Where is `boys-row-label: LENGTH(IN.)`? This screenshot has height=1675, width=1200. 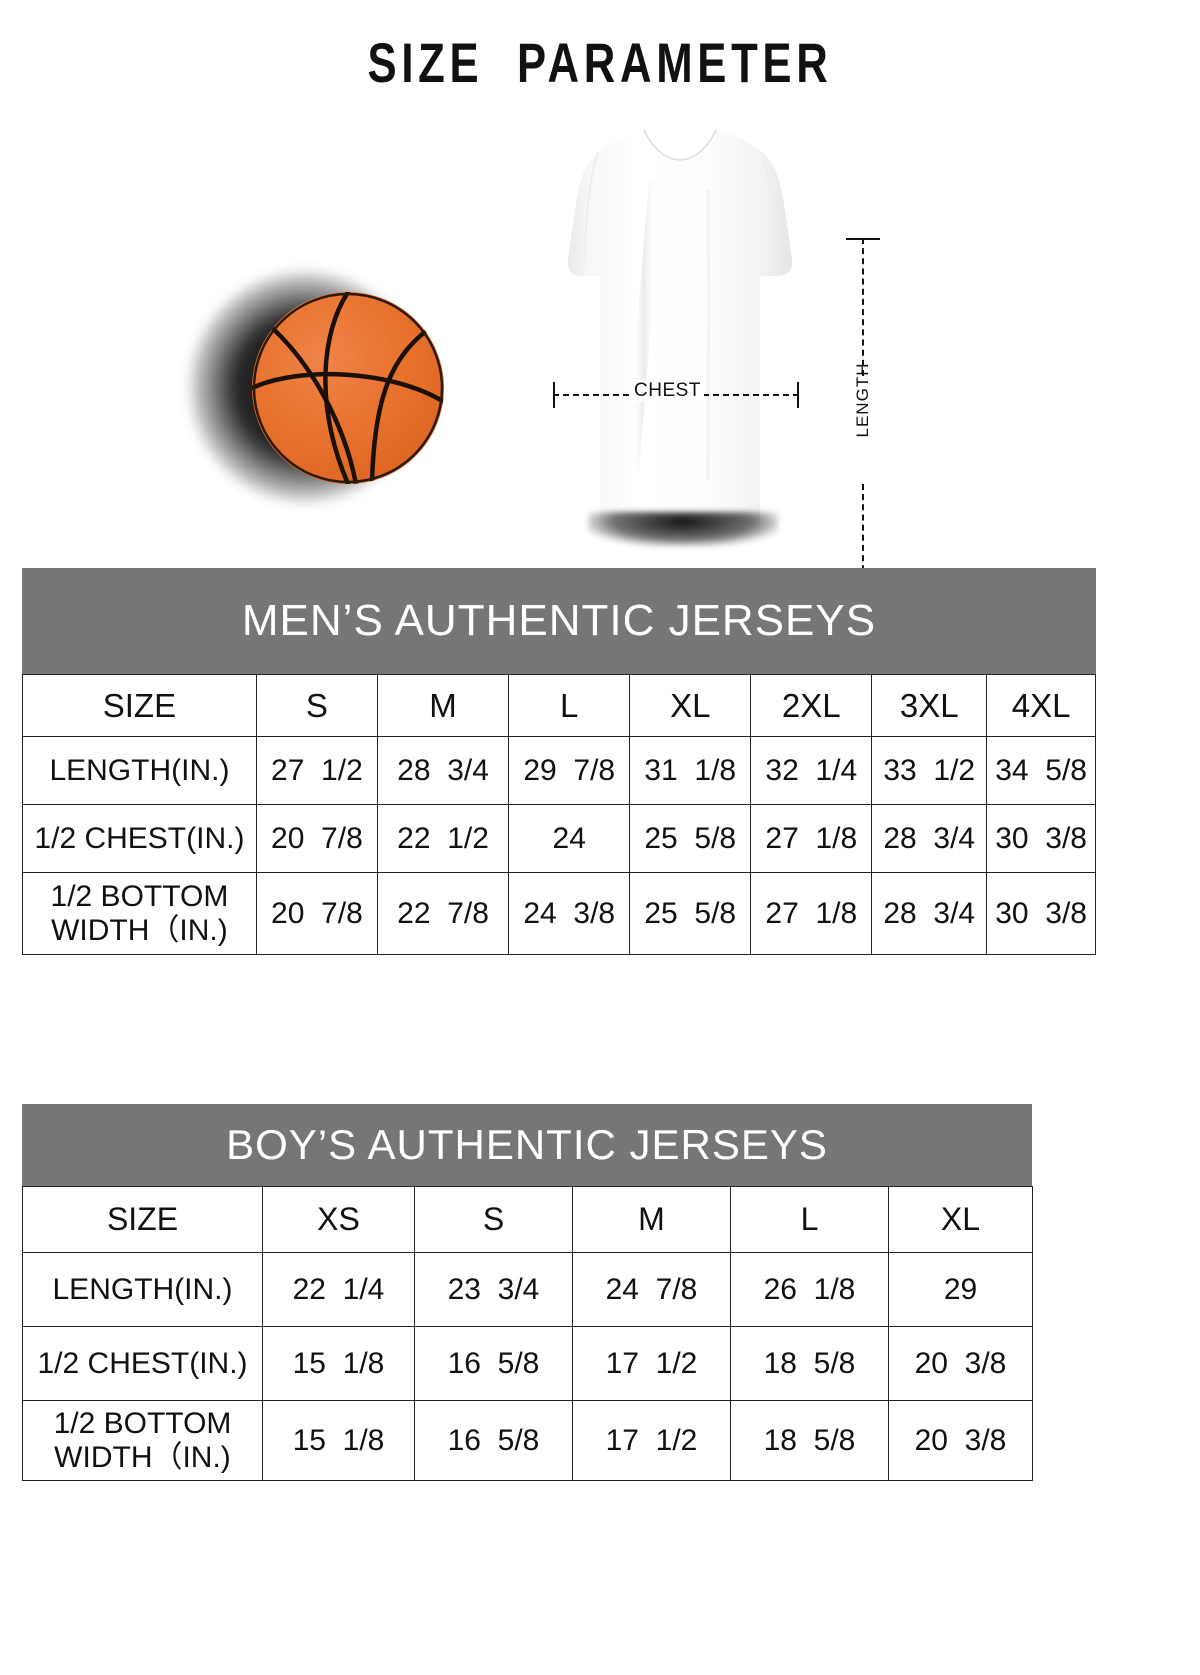 boys-row-label: LENGTH(IN.) is located at coordinates (142, 1289).